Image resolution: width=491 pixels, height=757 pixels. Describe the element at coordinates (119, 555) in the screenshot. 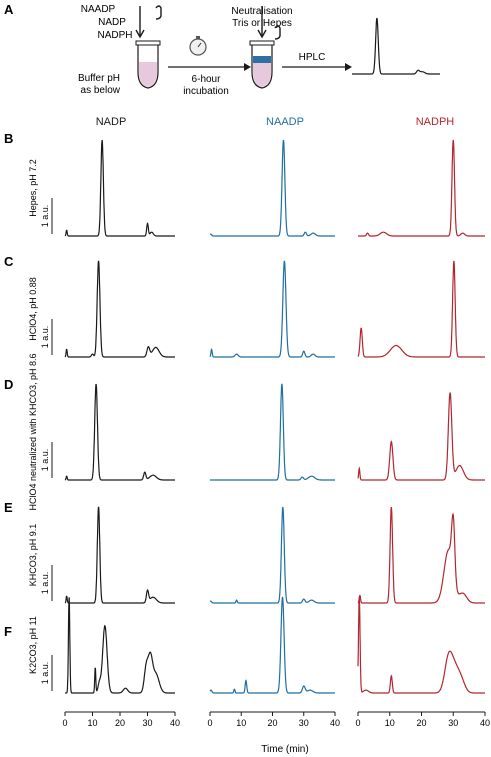

I see `trace-nadp-e` at that location.